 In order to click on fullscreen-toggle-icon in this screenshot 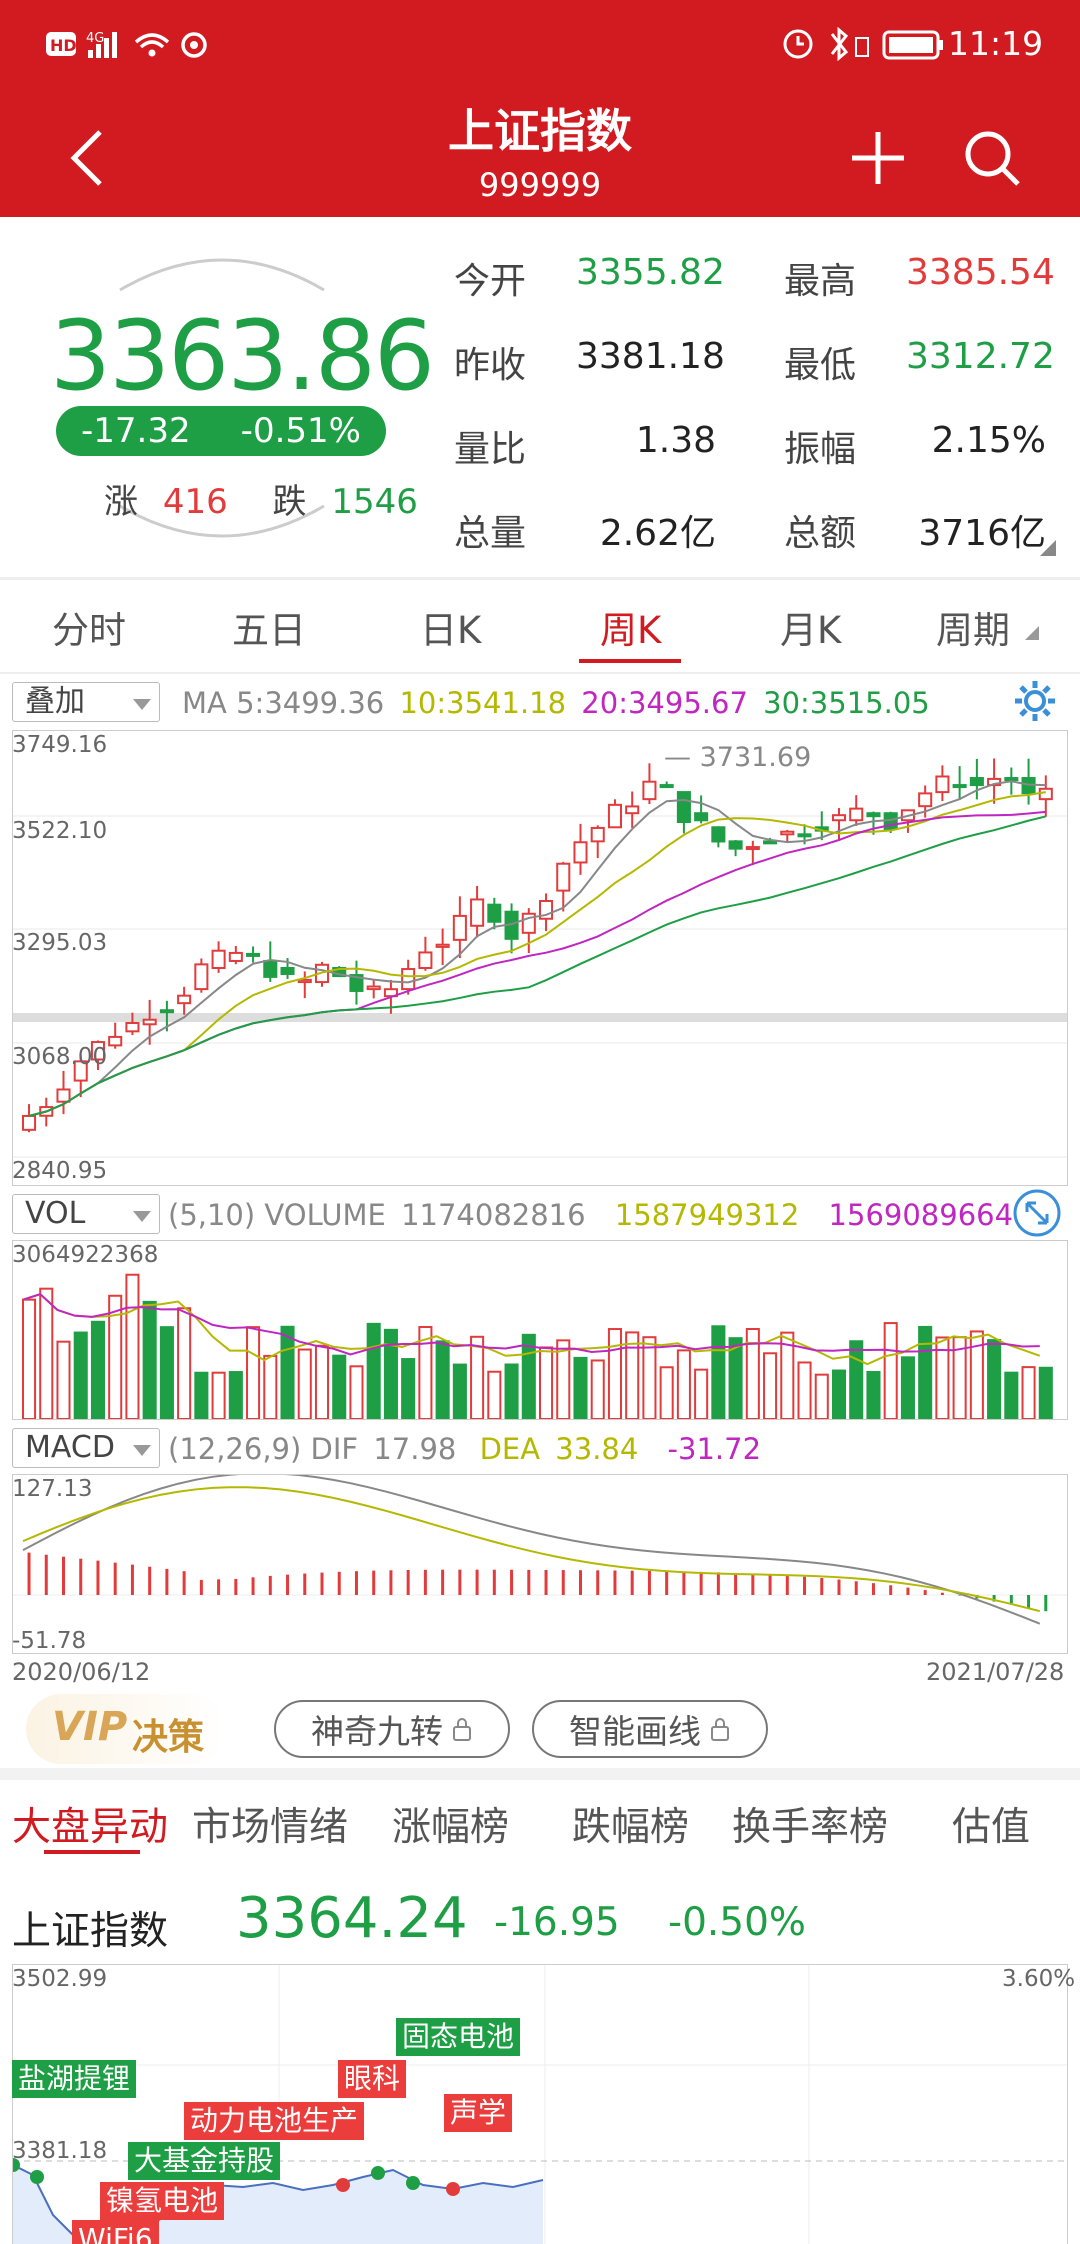, I will do `click(1037, 1213)`.